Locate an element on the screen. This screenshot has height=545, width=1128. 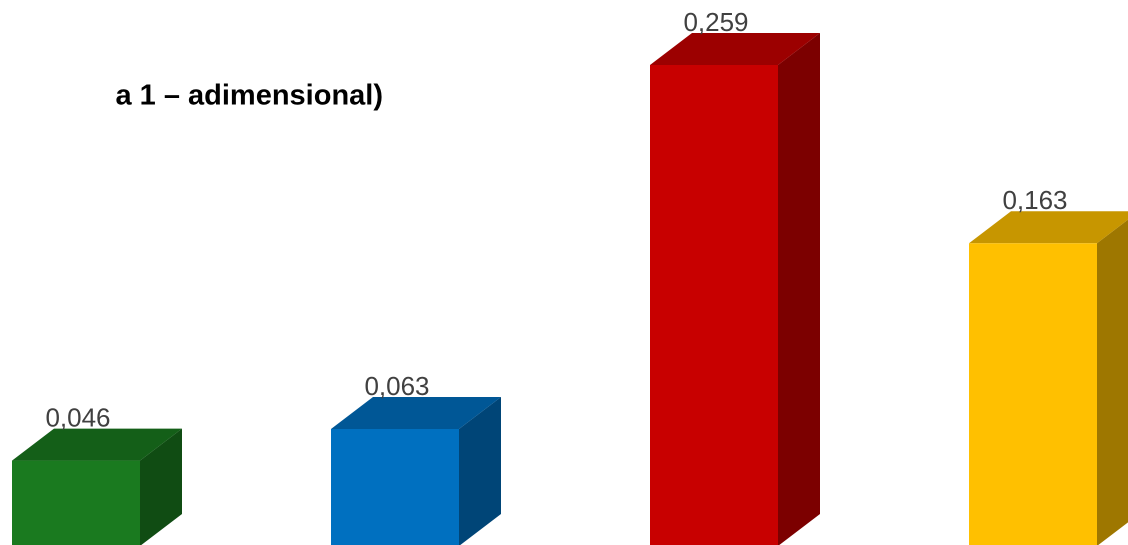
value-label: 0,259 is located at coordinates (715, 22).